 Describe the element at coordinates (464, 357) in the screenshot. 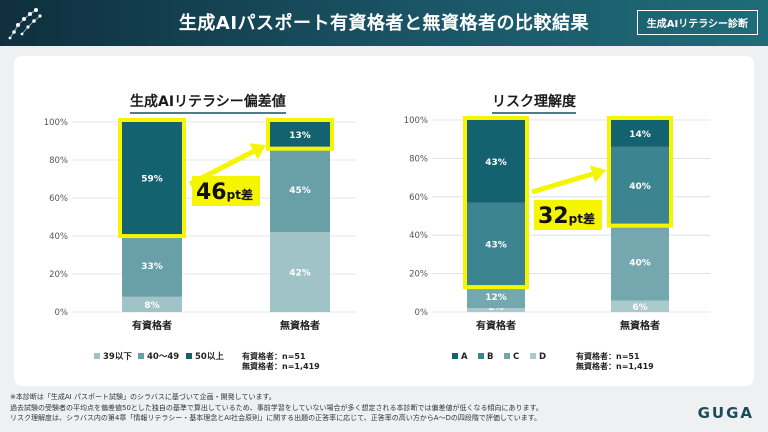

I see `legend-label: A` at that location.